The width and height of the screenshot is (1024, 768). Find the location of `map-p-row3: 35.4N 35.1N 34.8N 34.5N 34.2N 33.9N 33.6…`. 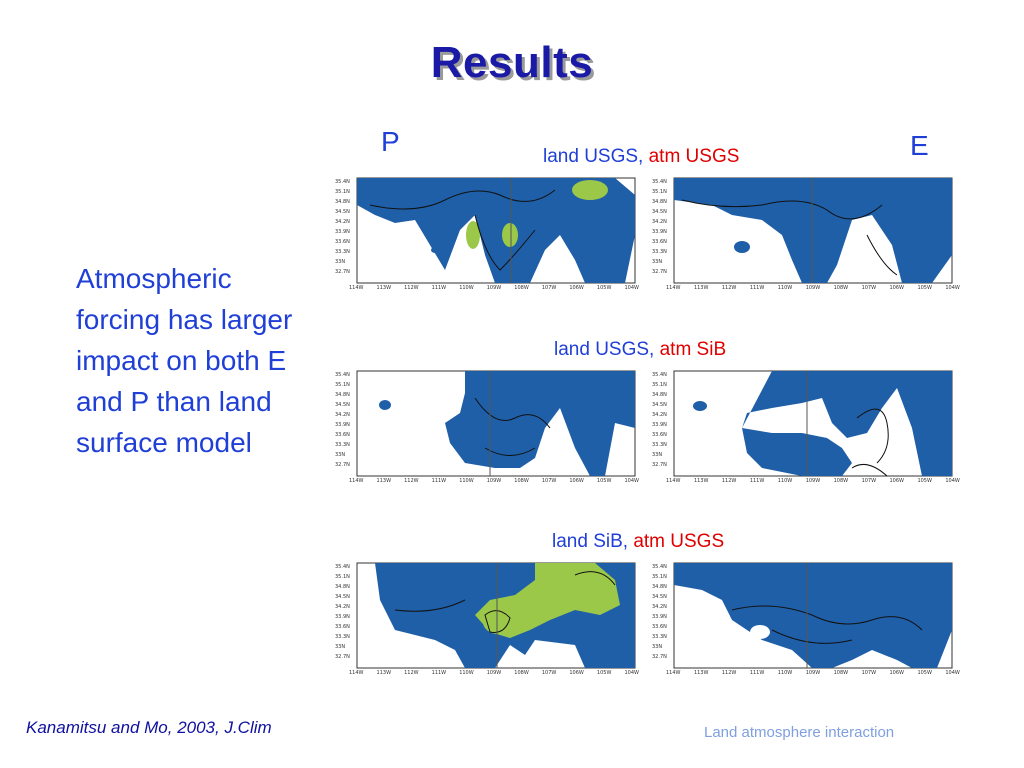

map-p-row3: 35.4N 35.1N 34.8N 34.5N 34.2N 33.9N 33.6… is located at coordinates (487, 621).